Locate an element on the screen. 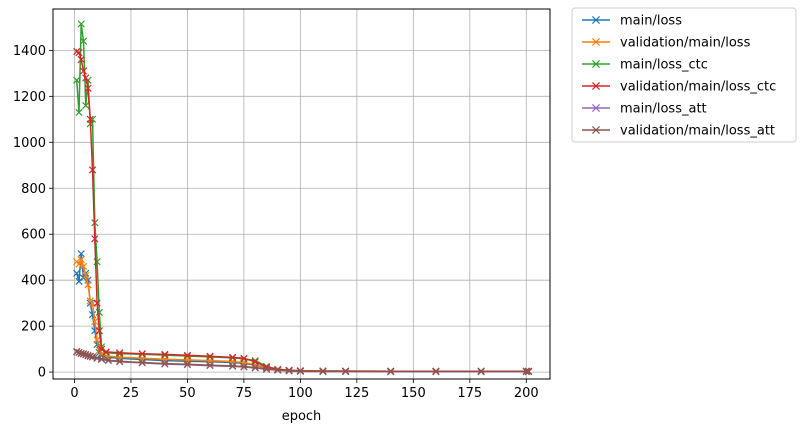 The height and width of the screenshot is (432, 802). x-tick-label: 150 is located at coordinates (413, 393).